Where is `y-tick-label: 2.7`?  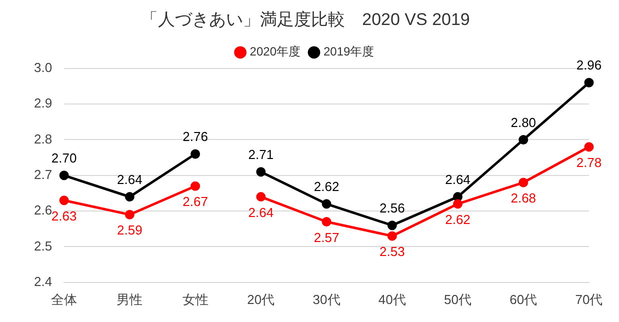
y-tick-label: 2.7 is located at coordinates (43, 174).